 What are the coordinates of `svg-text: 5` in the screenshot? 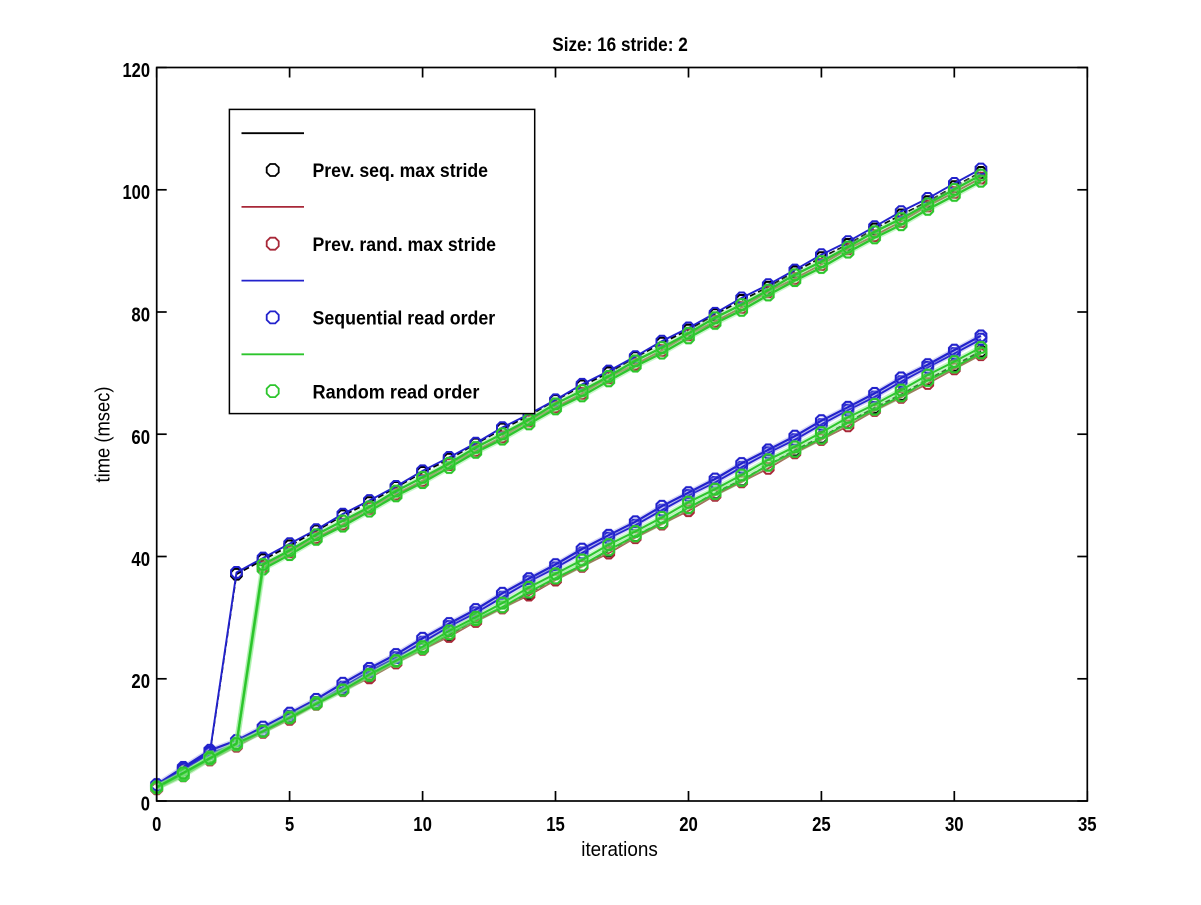 It's located at (289, 825).